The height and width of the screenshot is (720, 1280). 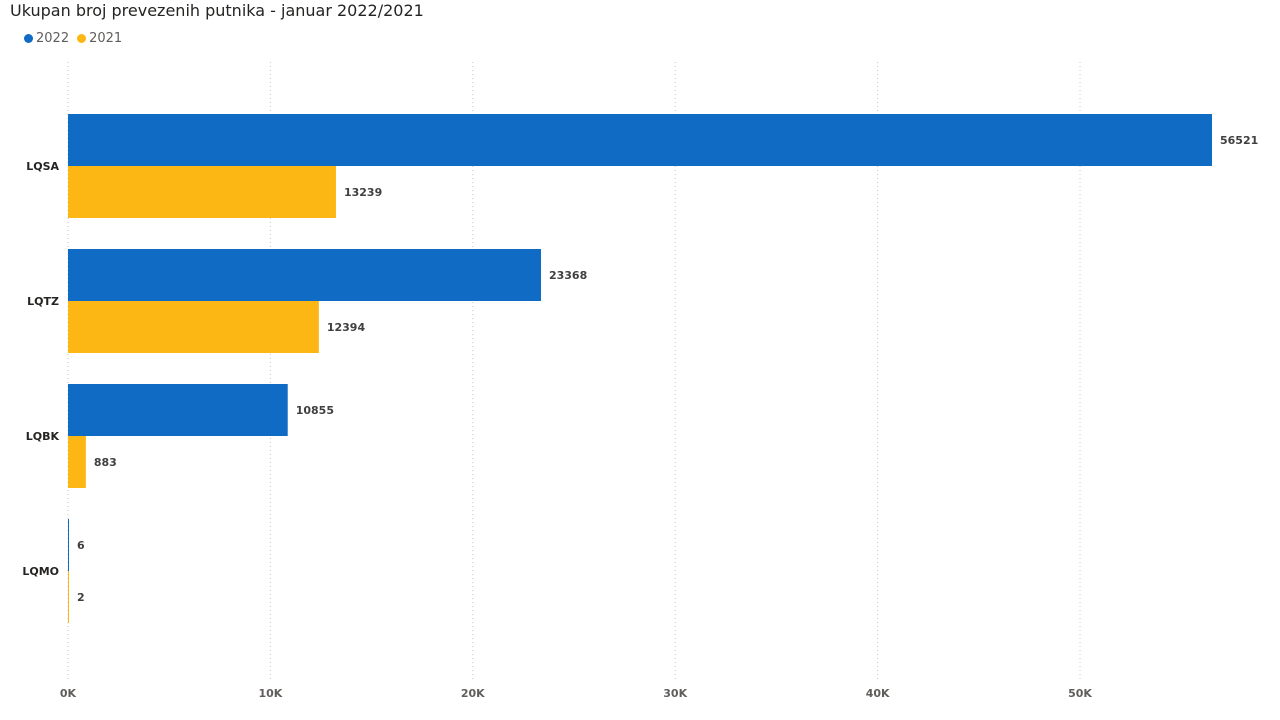 I want to click on data-label: 23368, so click(x=568, y=275).